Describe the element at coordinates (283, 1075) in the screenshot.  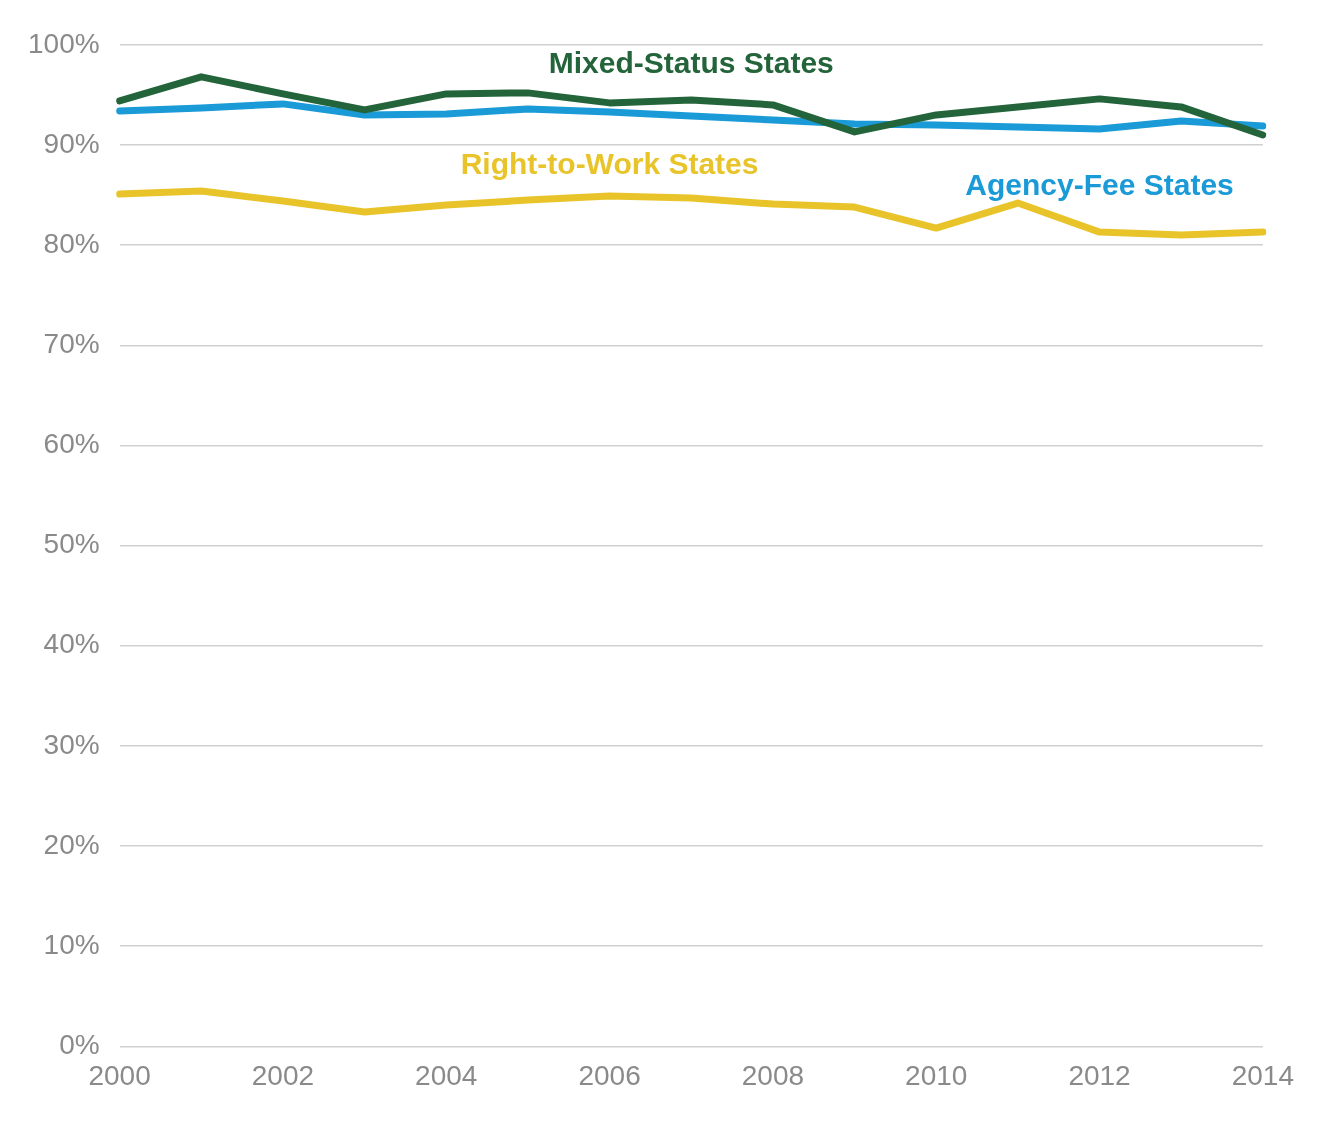
I see `x-tick-label: 2002` at that location.